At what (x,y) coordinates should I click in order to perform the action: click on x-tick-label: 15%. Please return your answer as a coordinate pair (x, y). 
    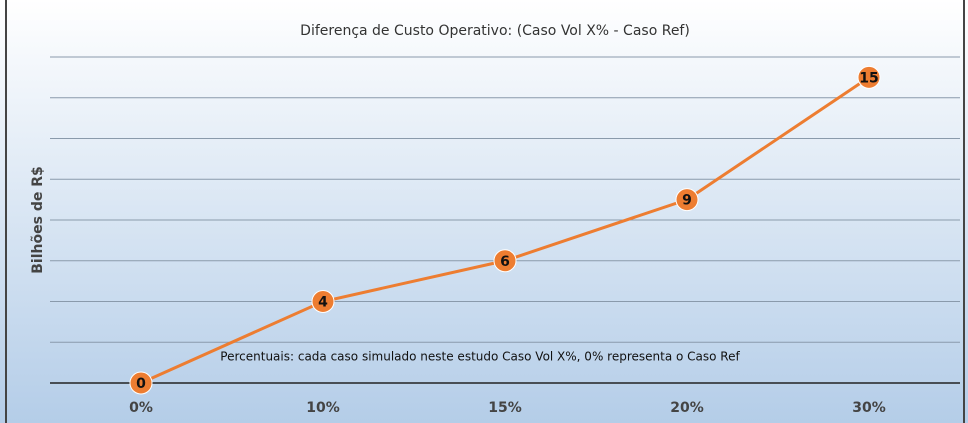
    Looking at the image, I should click on (505, 408).